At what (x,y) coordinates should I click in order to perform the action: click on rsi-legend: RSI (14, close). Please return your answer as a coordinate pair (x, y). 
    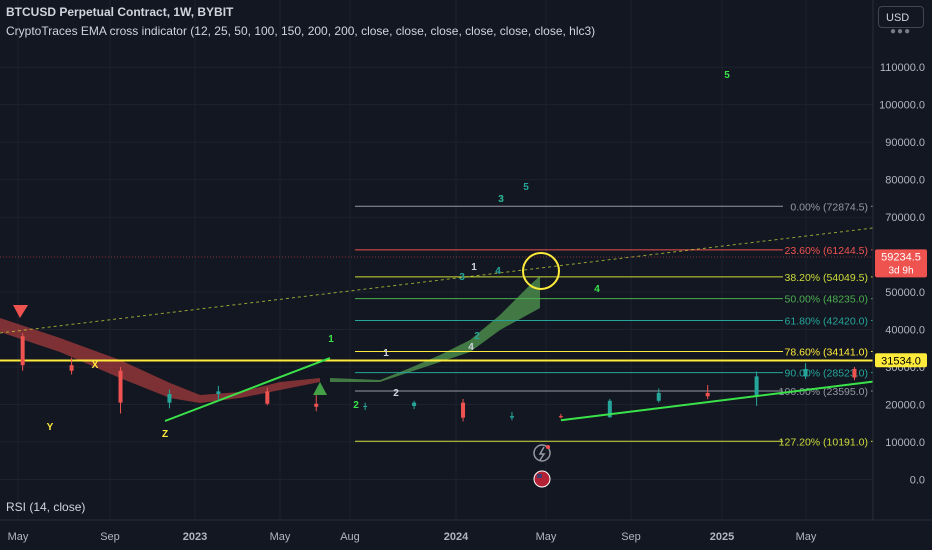
    Looking at the image, I should click on (46, 507).